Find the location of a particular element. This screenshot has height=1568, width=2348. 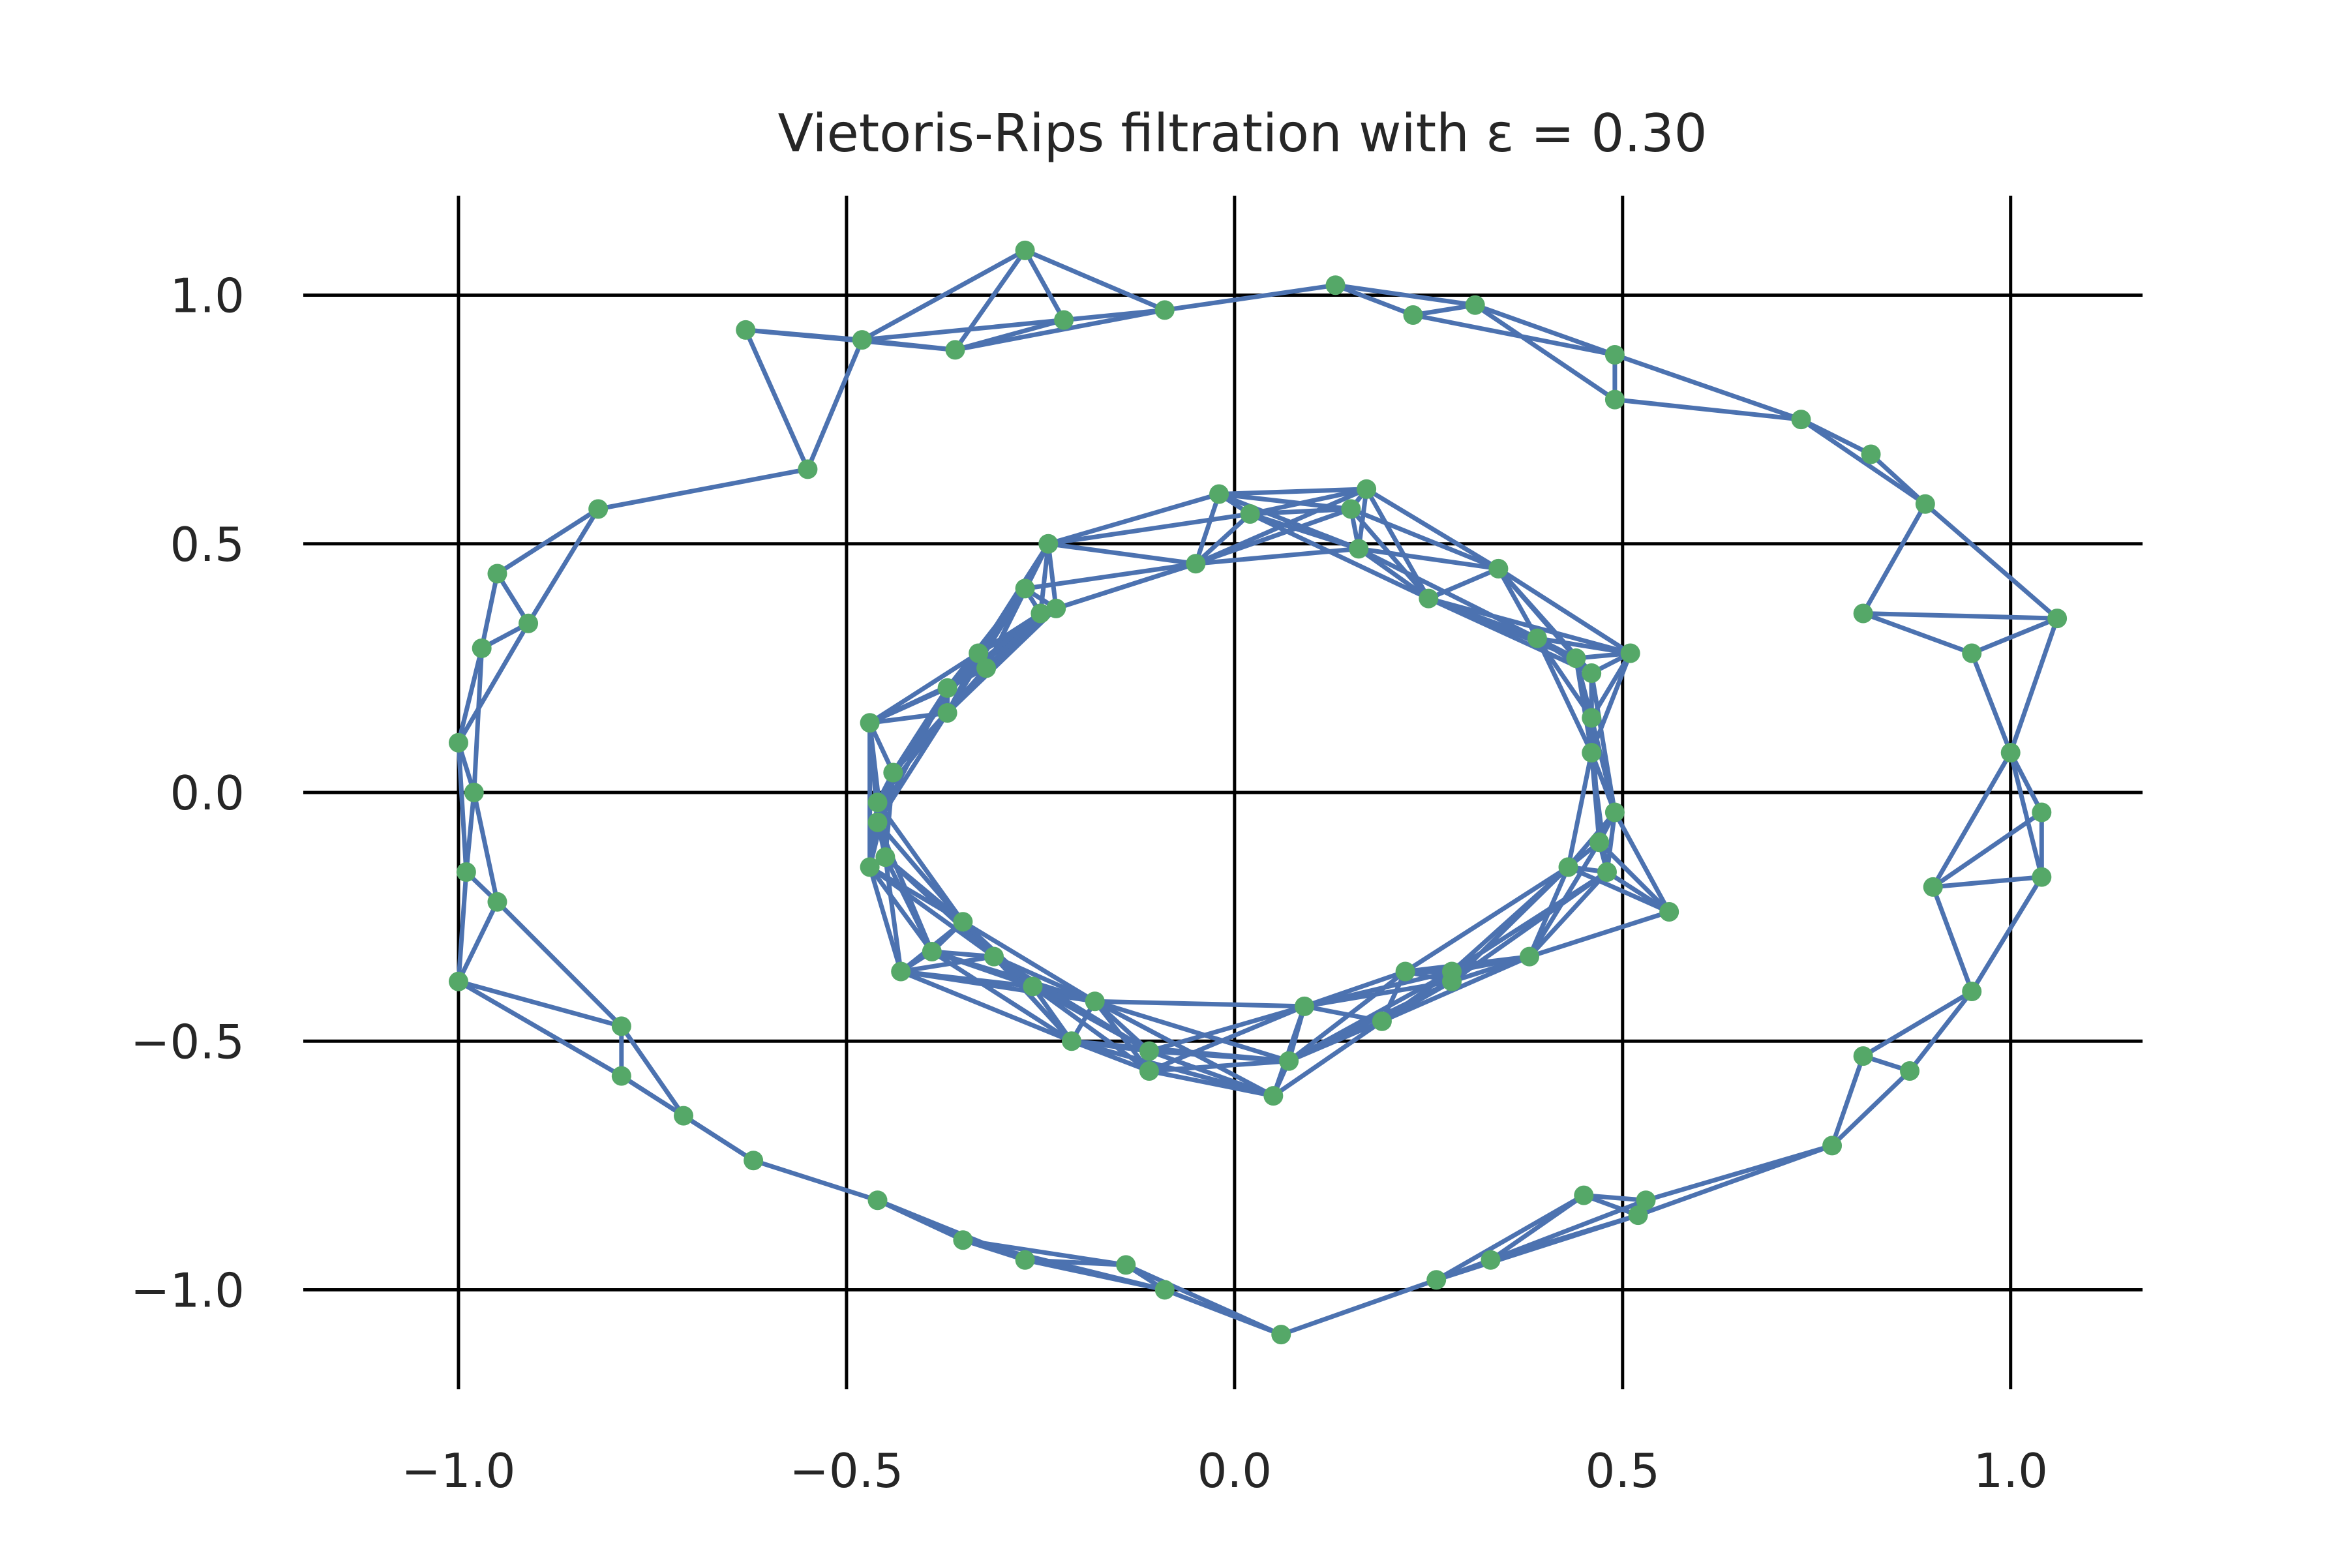

chart-title: Vietoris-Rips filtration with ε = 0.30 is located at coordinates (1242, 133).